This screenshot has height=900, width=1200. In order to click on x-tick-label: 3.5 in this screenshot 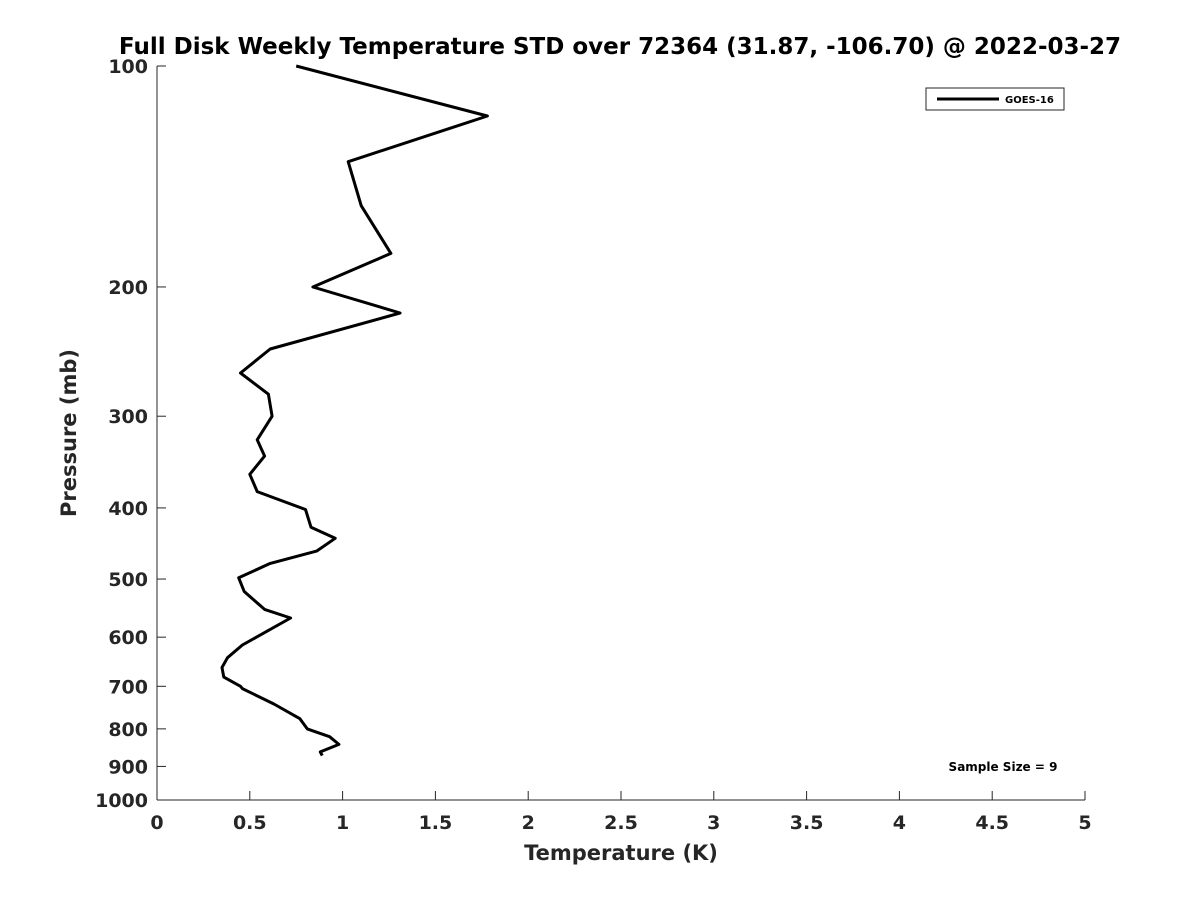, I will do `click(807, 823)`.